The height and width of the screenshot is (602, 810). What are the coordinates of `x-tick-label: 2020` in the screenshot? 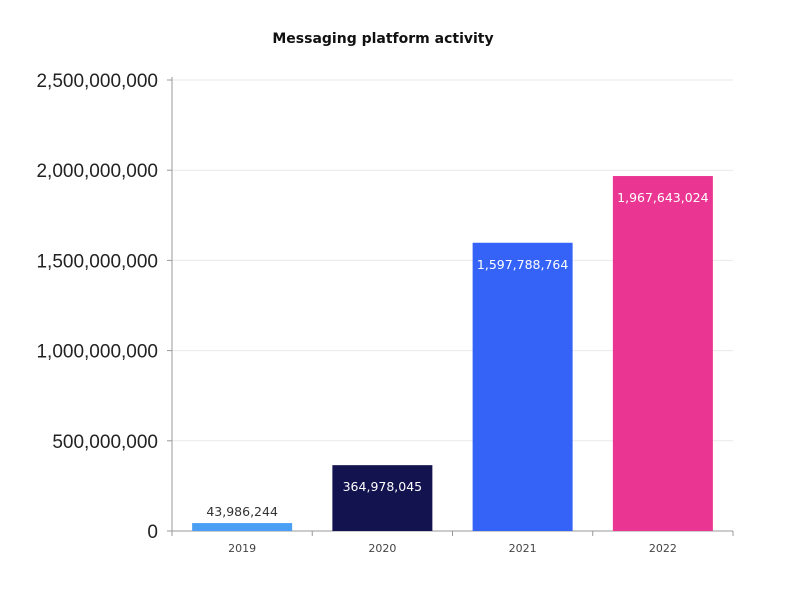 It's located at (382, 548).